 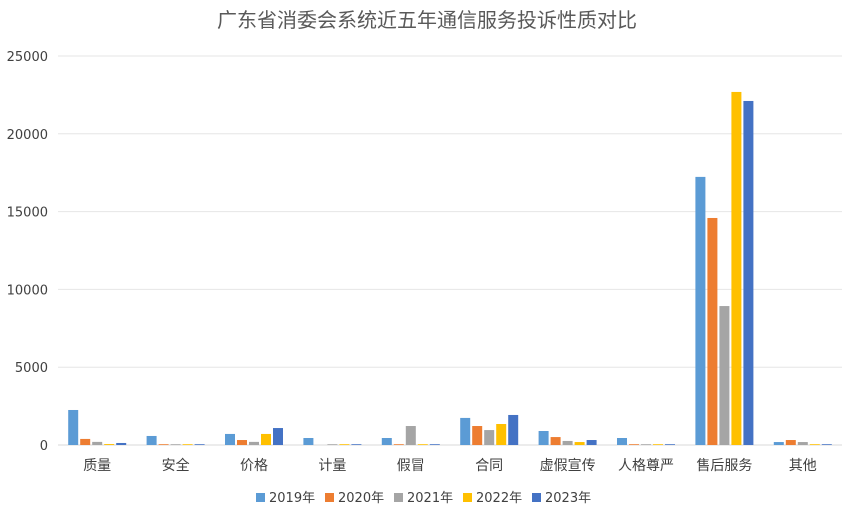 I want to click on chart-title: 广东省消委会系统近五年通信服务投诉性质对比, so click(x=427, y=20).